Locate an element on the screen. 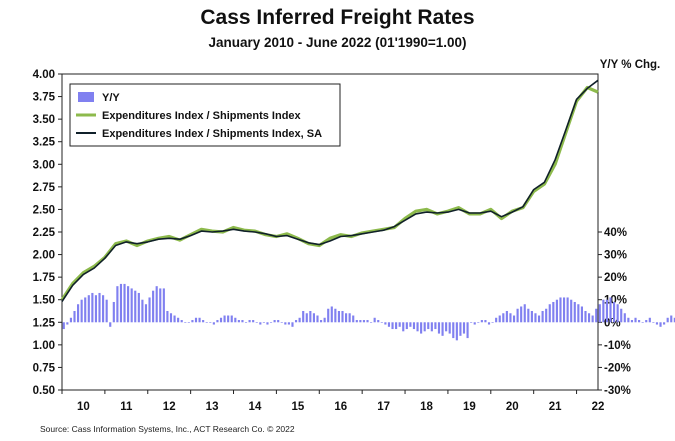 The height and width of the screenshot is (441, 675). left-tick-label: 2.00 is located at coordinates (44, 256).